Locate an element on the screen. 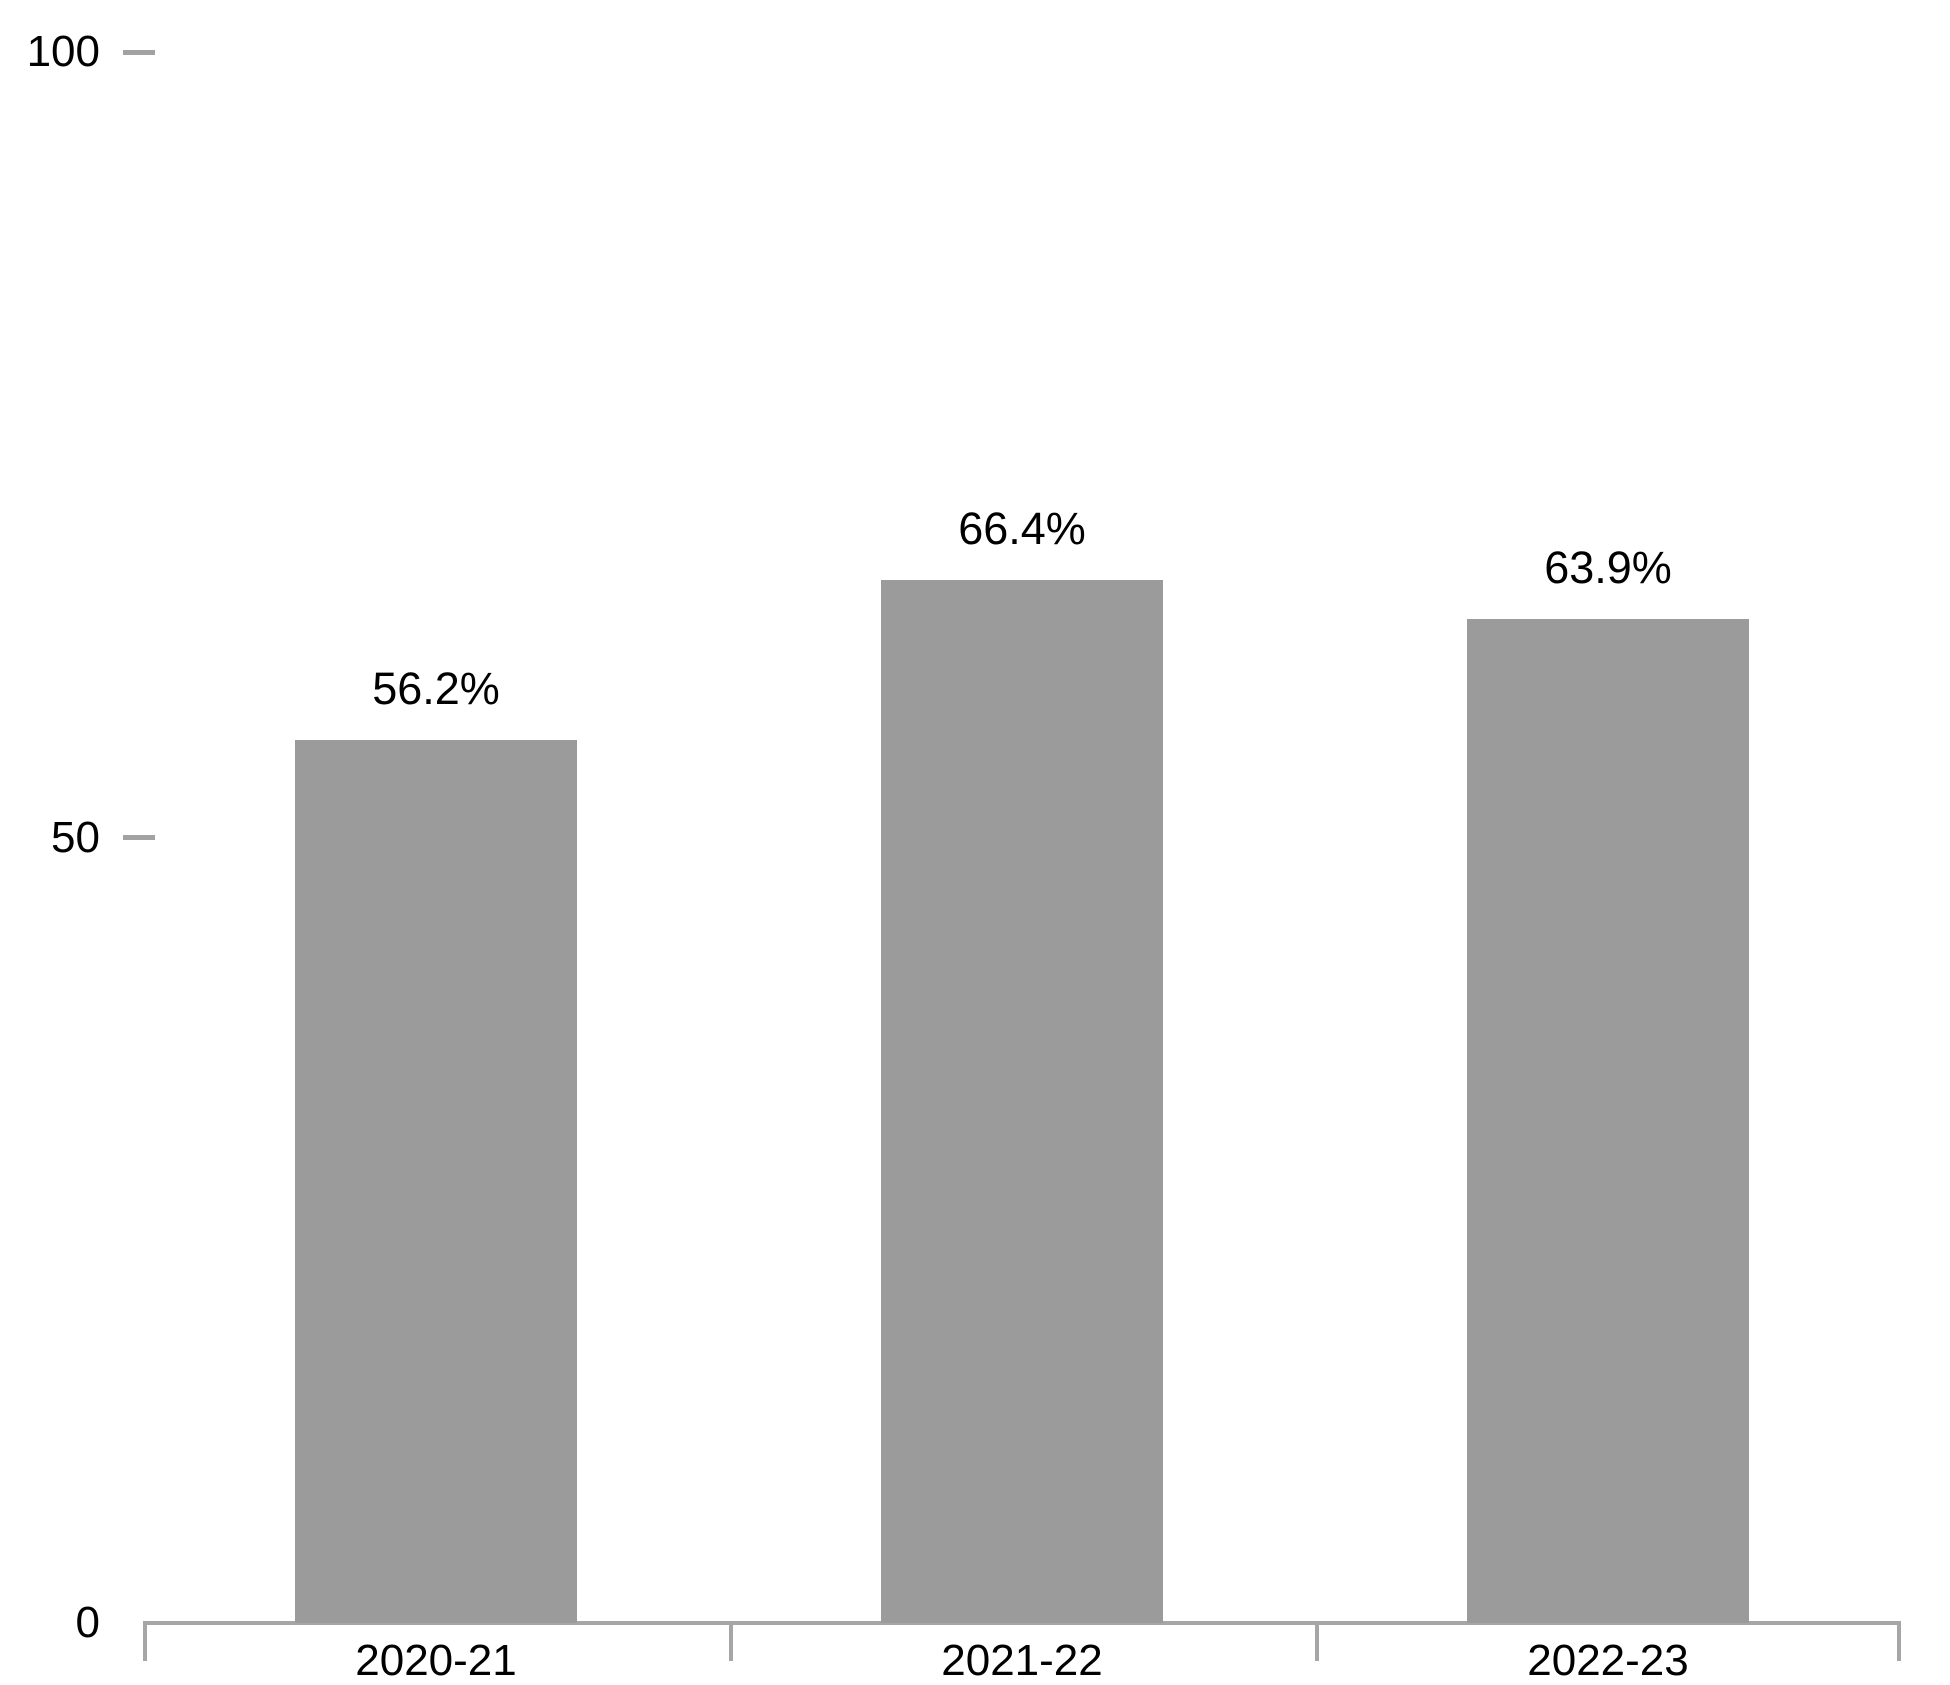 This screenshot has width=1950, height=1685. y-tick-label: 0 is located at coordinates (87, 1622).